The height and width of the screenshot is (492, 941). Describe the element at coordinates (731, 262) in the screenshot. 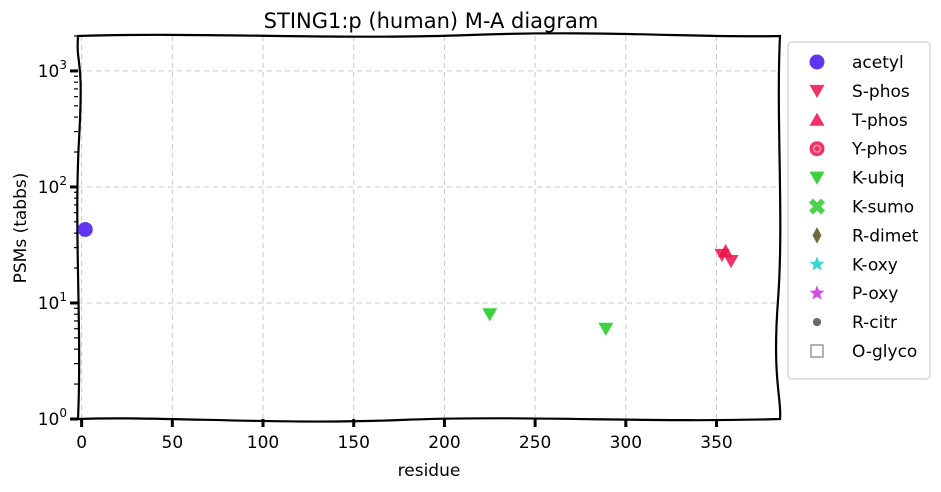

I see `s-phos-point` at that location.